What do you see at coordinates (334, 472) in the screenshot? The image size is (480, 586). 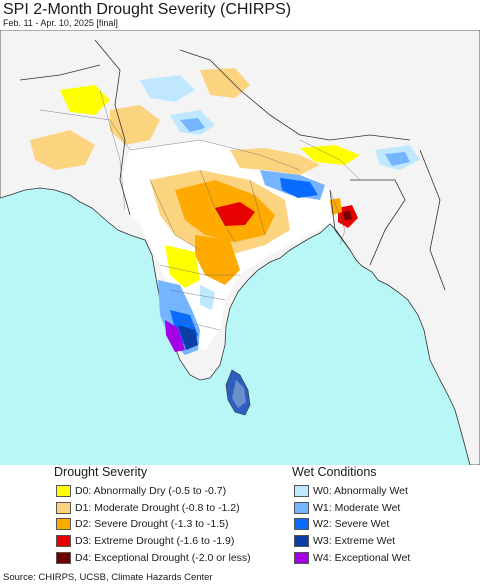 I see `wet-legend-title: Wet Conditions` at bounding box center [334, 472].